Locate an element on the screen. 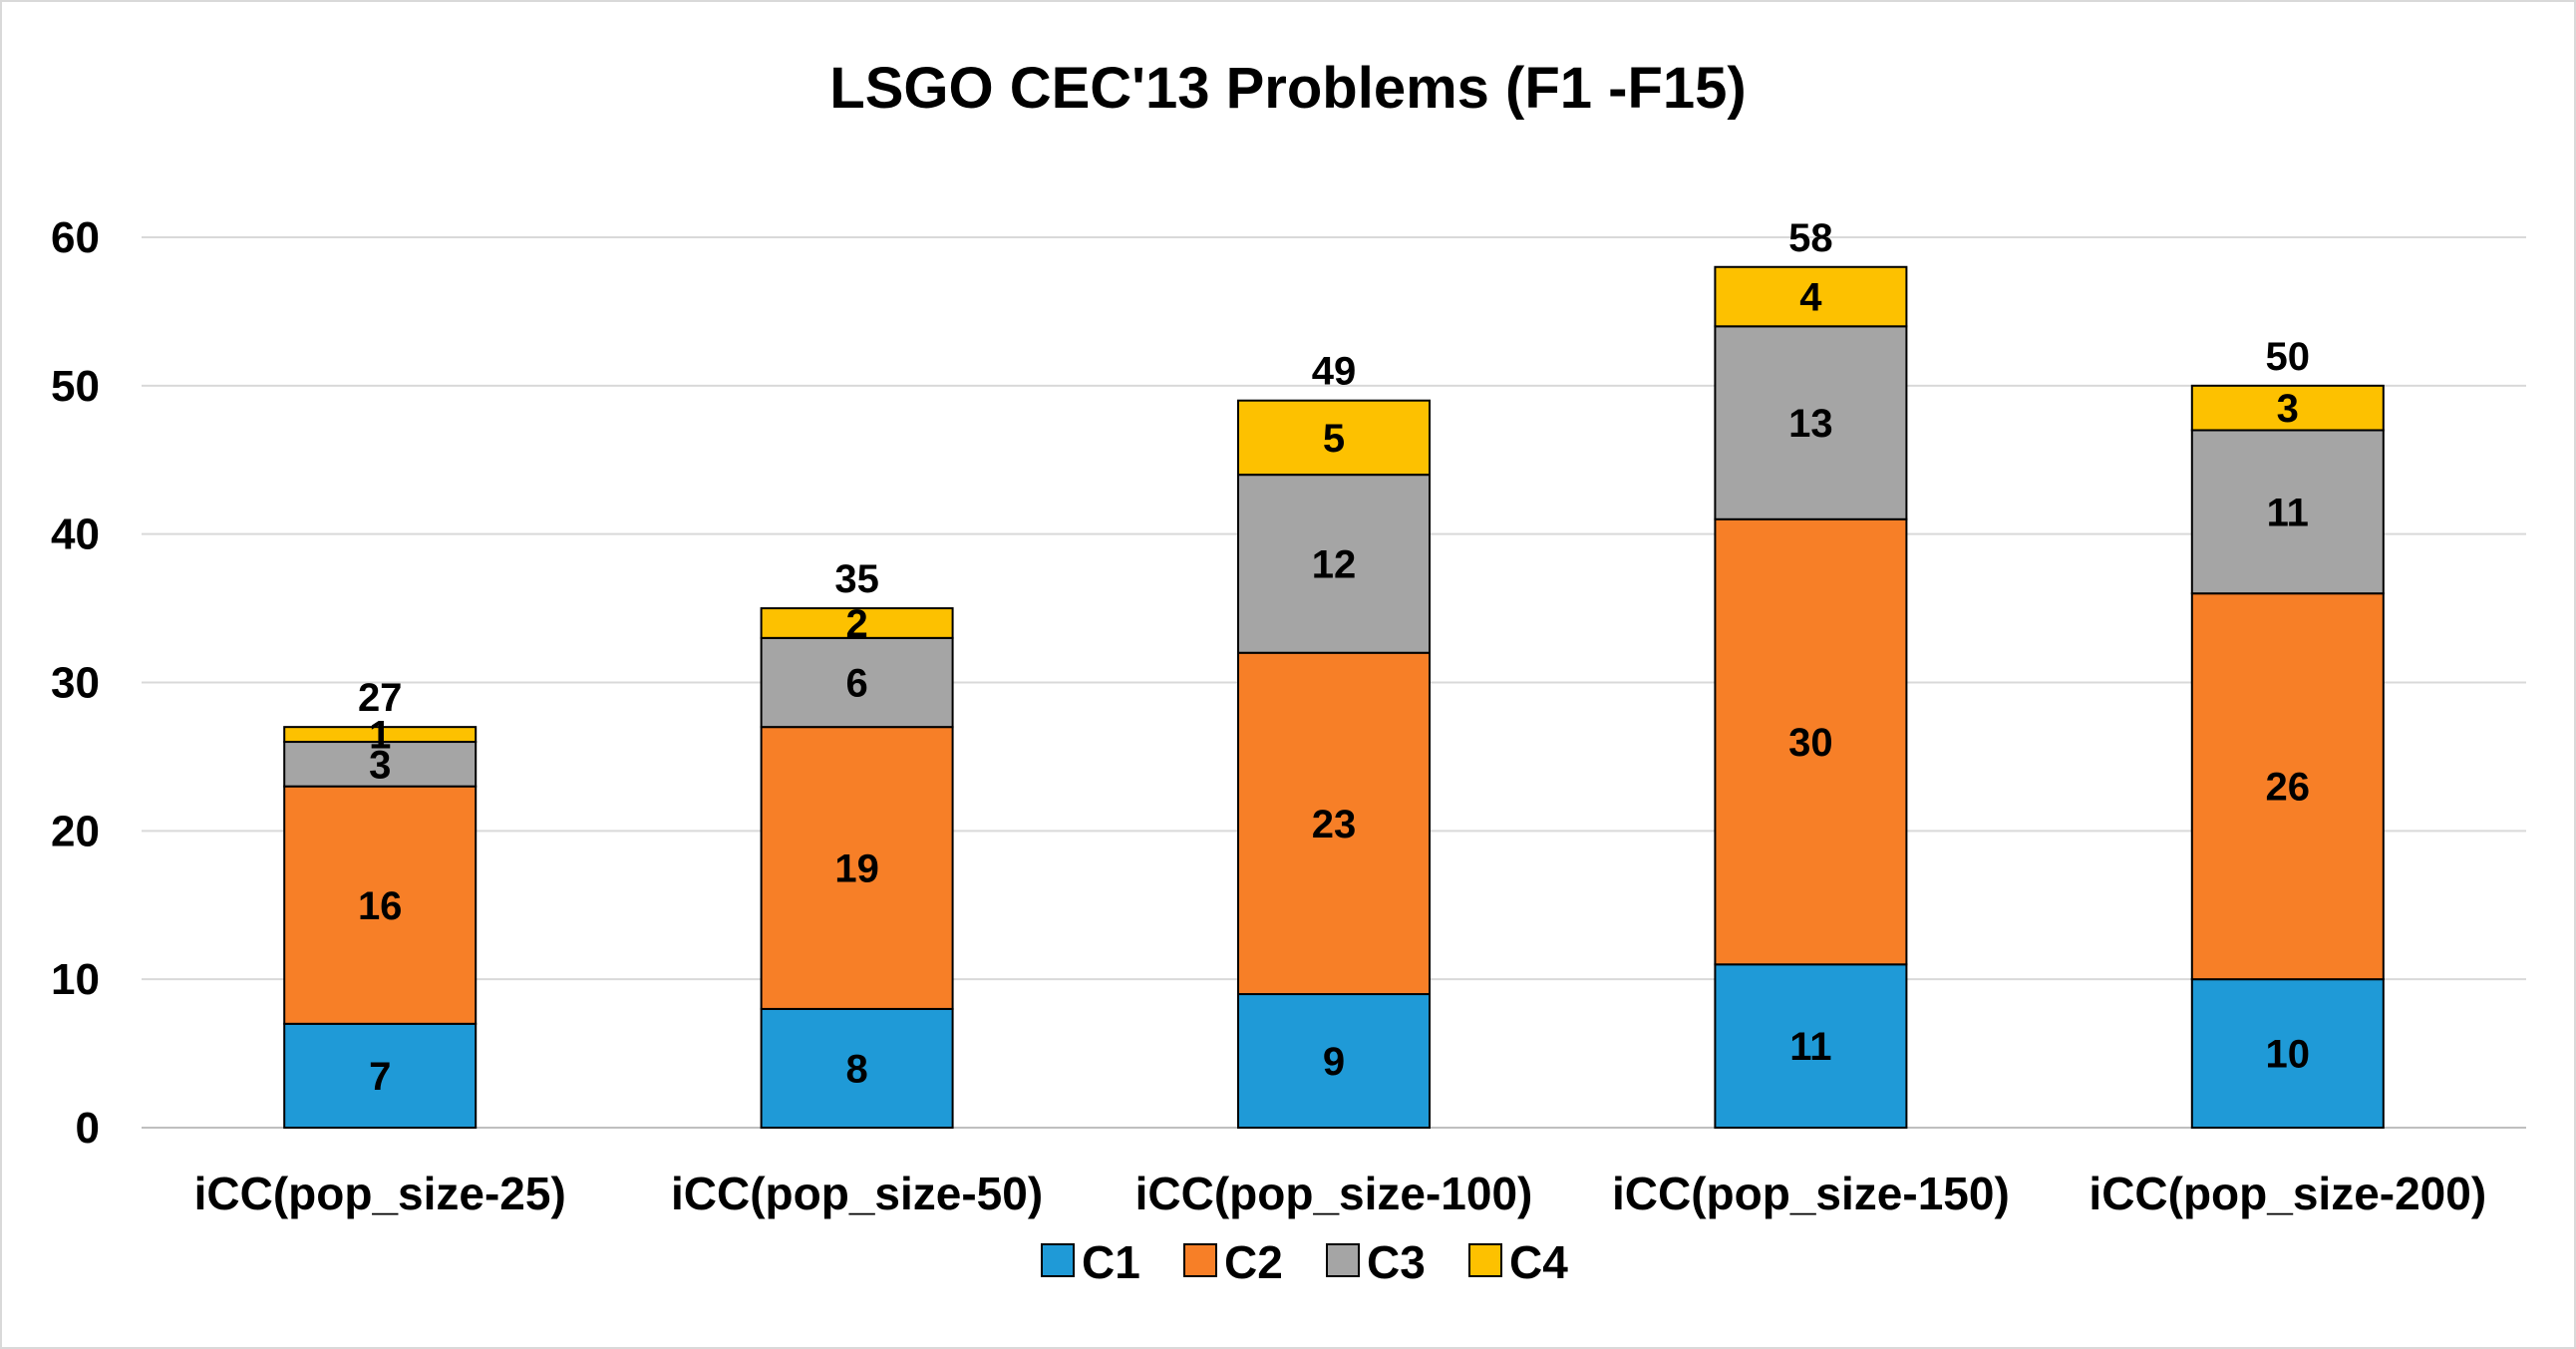 The image size is (2576, 1349). data-label: 8 is located at coordinates (856, 1069).